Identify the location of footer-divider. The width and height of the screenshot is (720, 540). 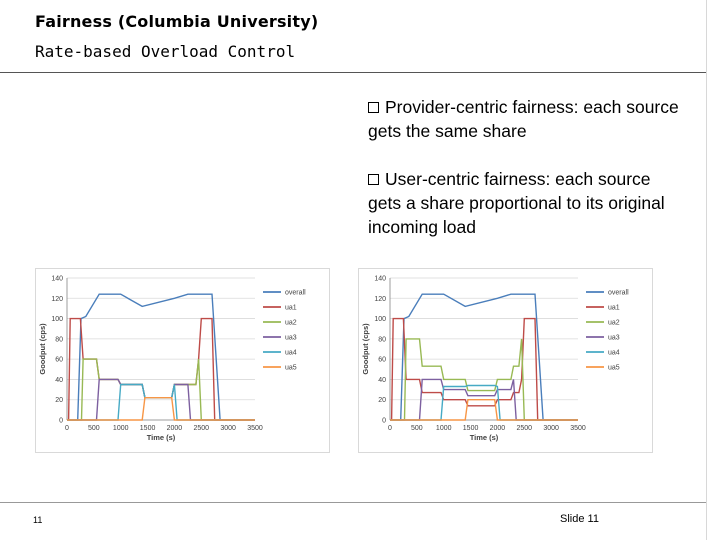
(353, 502).